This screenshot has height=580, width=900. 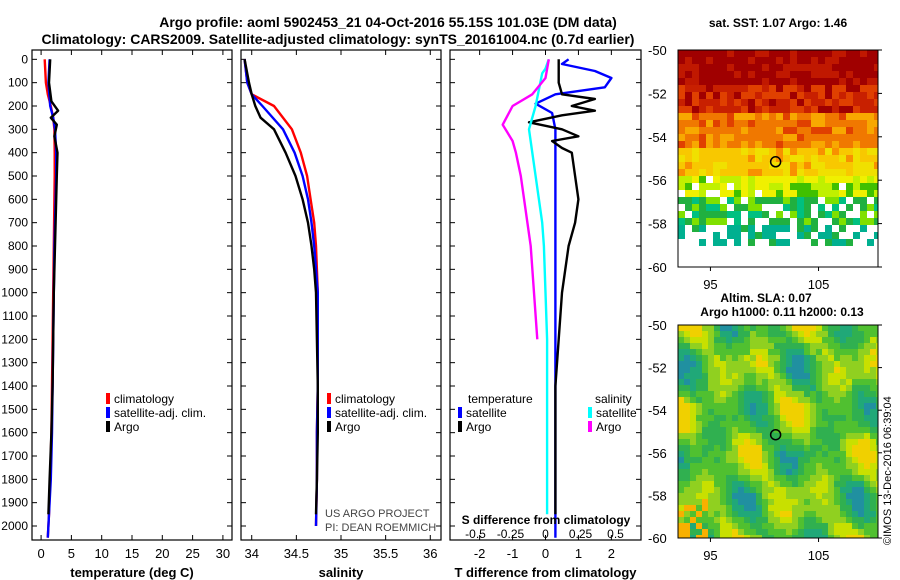 I want to click on sal-legend-swatch, so click(x=329, y=398).